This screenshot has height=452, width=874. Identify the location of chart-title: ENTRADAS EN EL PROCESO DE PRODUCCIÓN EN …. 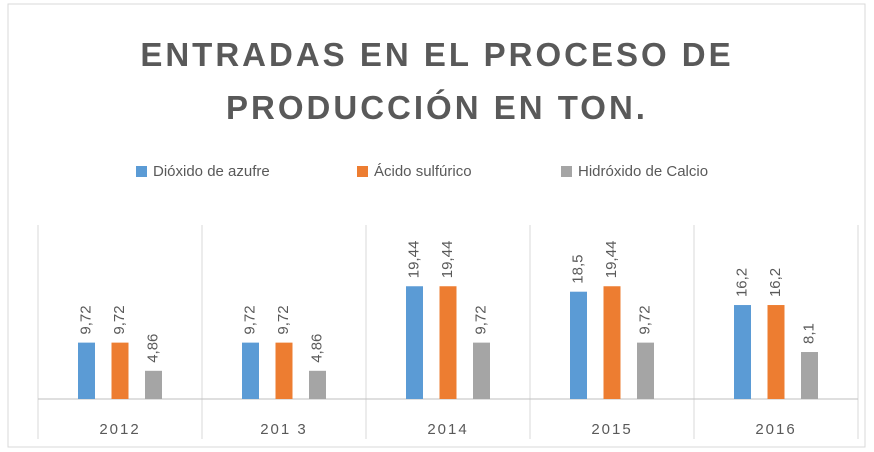
(437, 81).